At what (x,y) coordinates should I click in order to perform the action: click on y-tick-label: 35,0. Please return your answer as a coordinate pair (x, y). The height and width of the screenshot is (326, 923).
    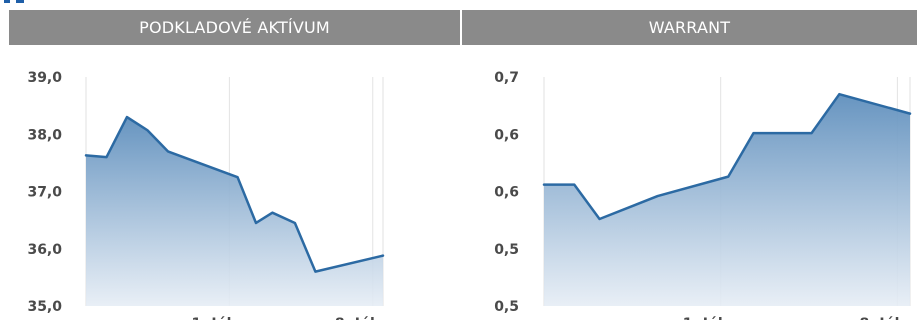
    Looking at the image, I should click on (44, 307).